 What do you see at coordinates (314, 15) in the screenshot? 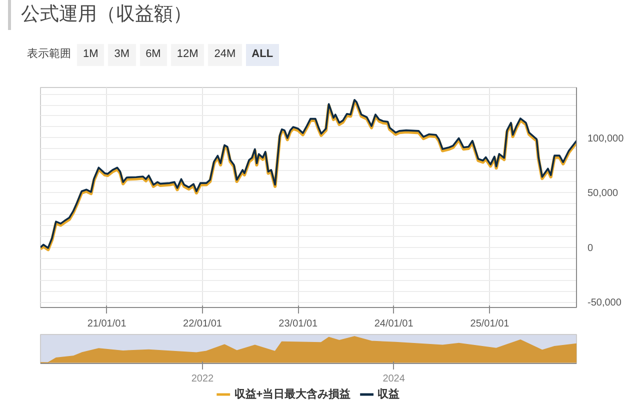
I see `chart-title: 公式運用（収益額）` at bounding box center [314, 15].